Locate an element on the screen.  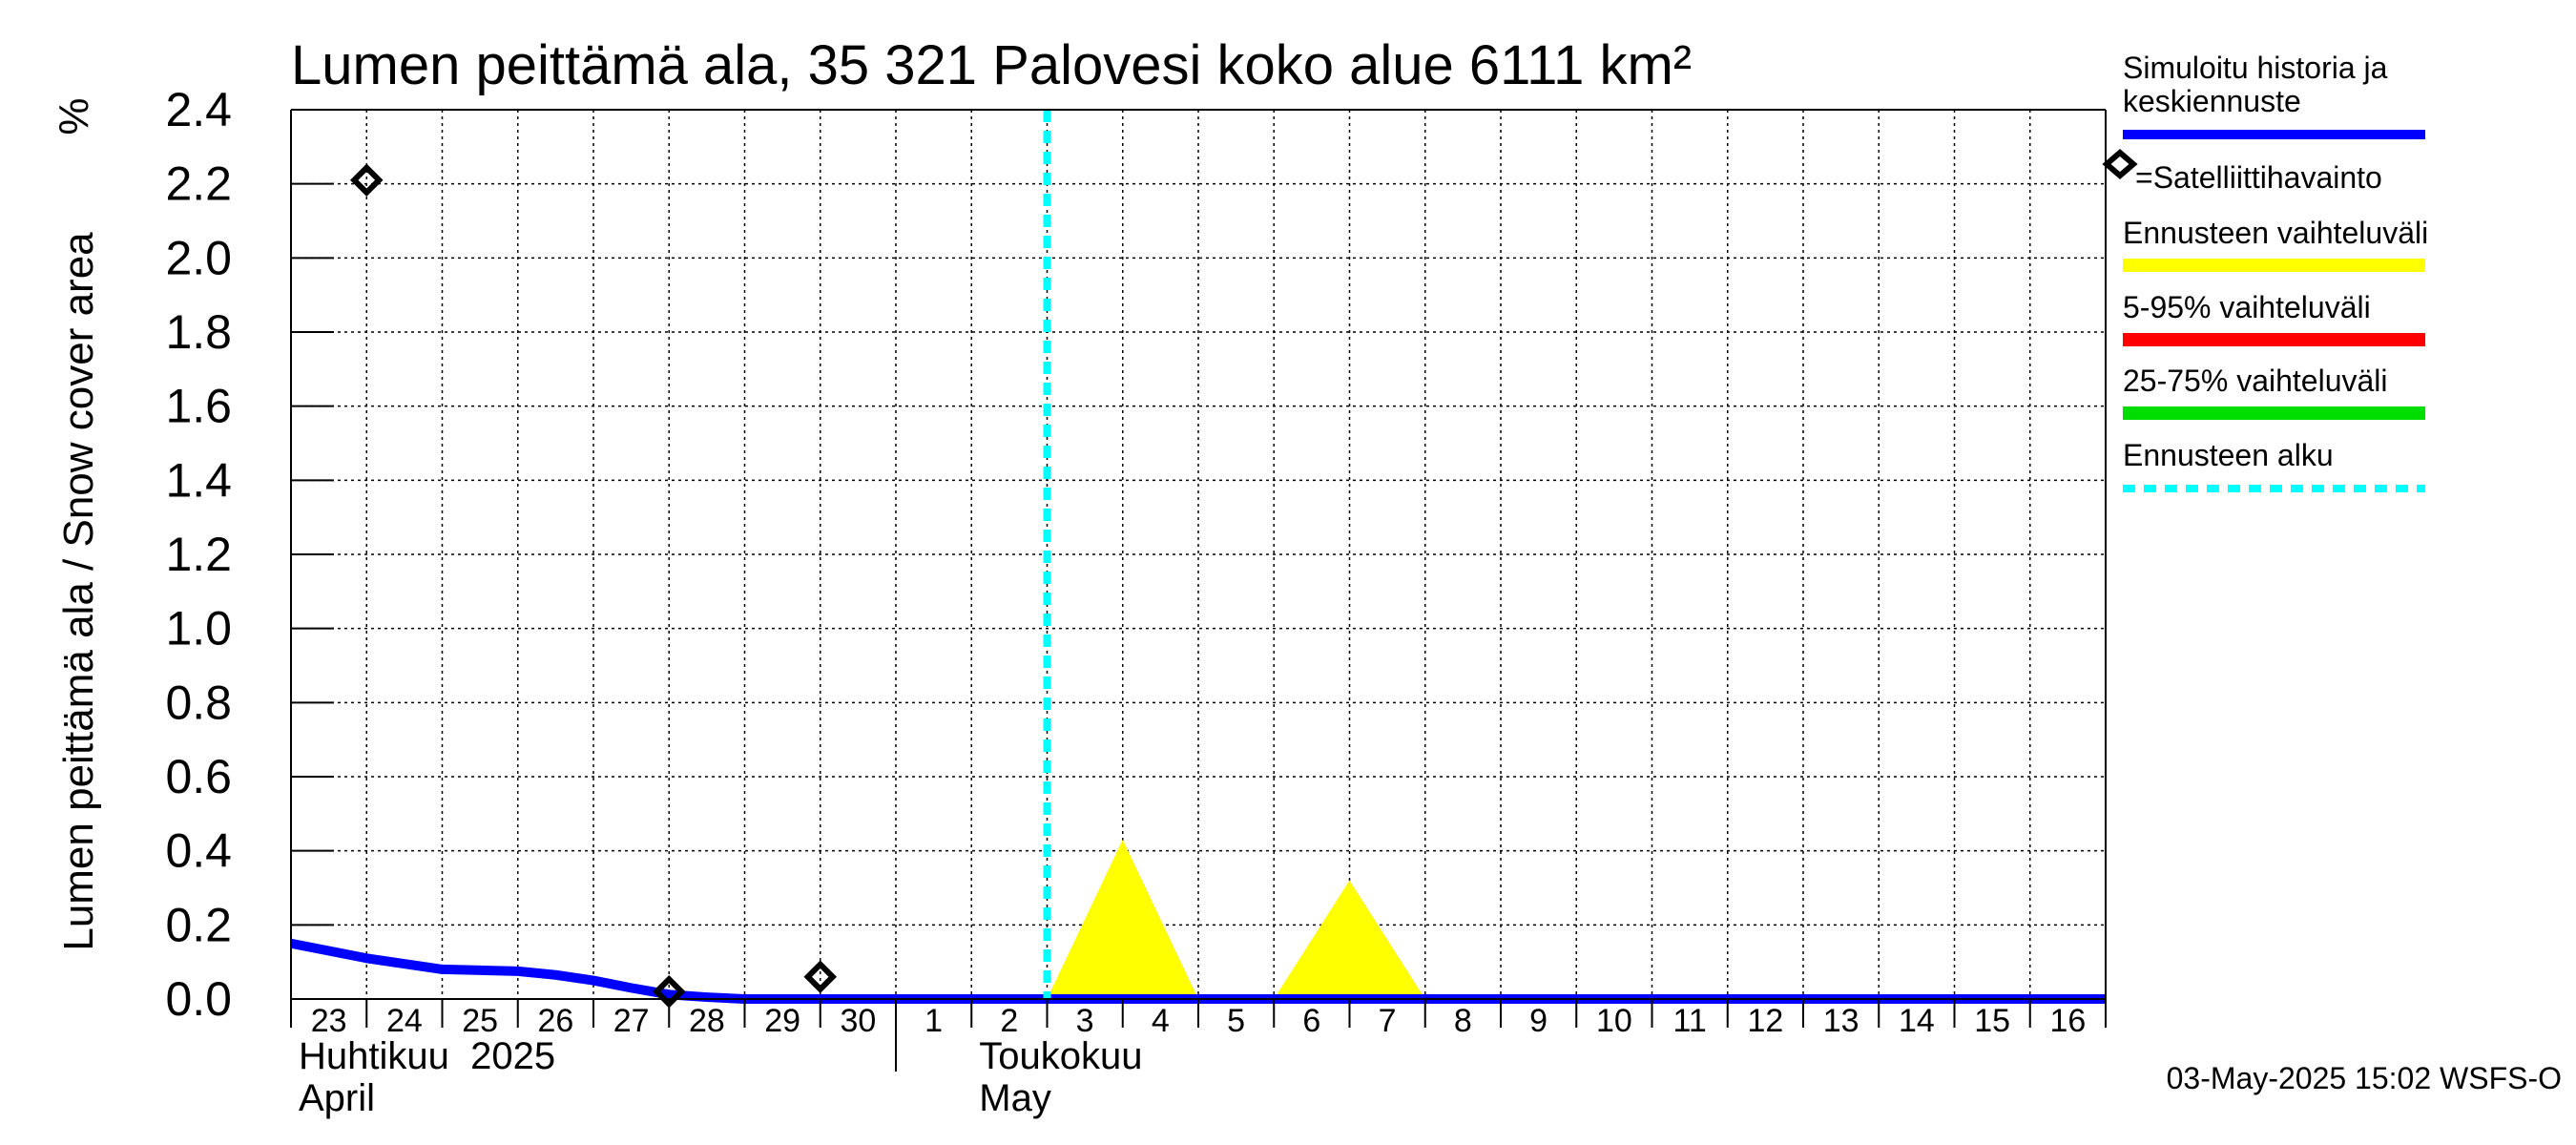
x-tick-label: 2 is located at coordinates (1009, 1021).